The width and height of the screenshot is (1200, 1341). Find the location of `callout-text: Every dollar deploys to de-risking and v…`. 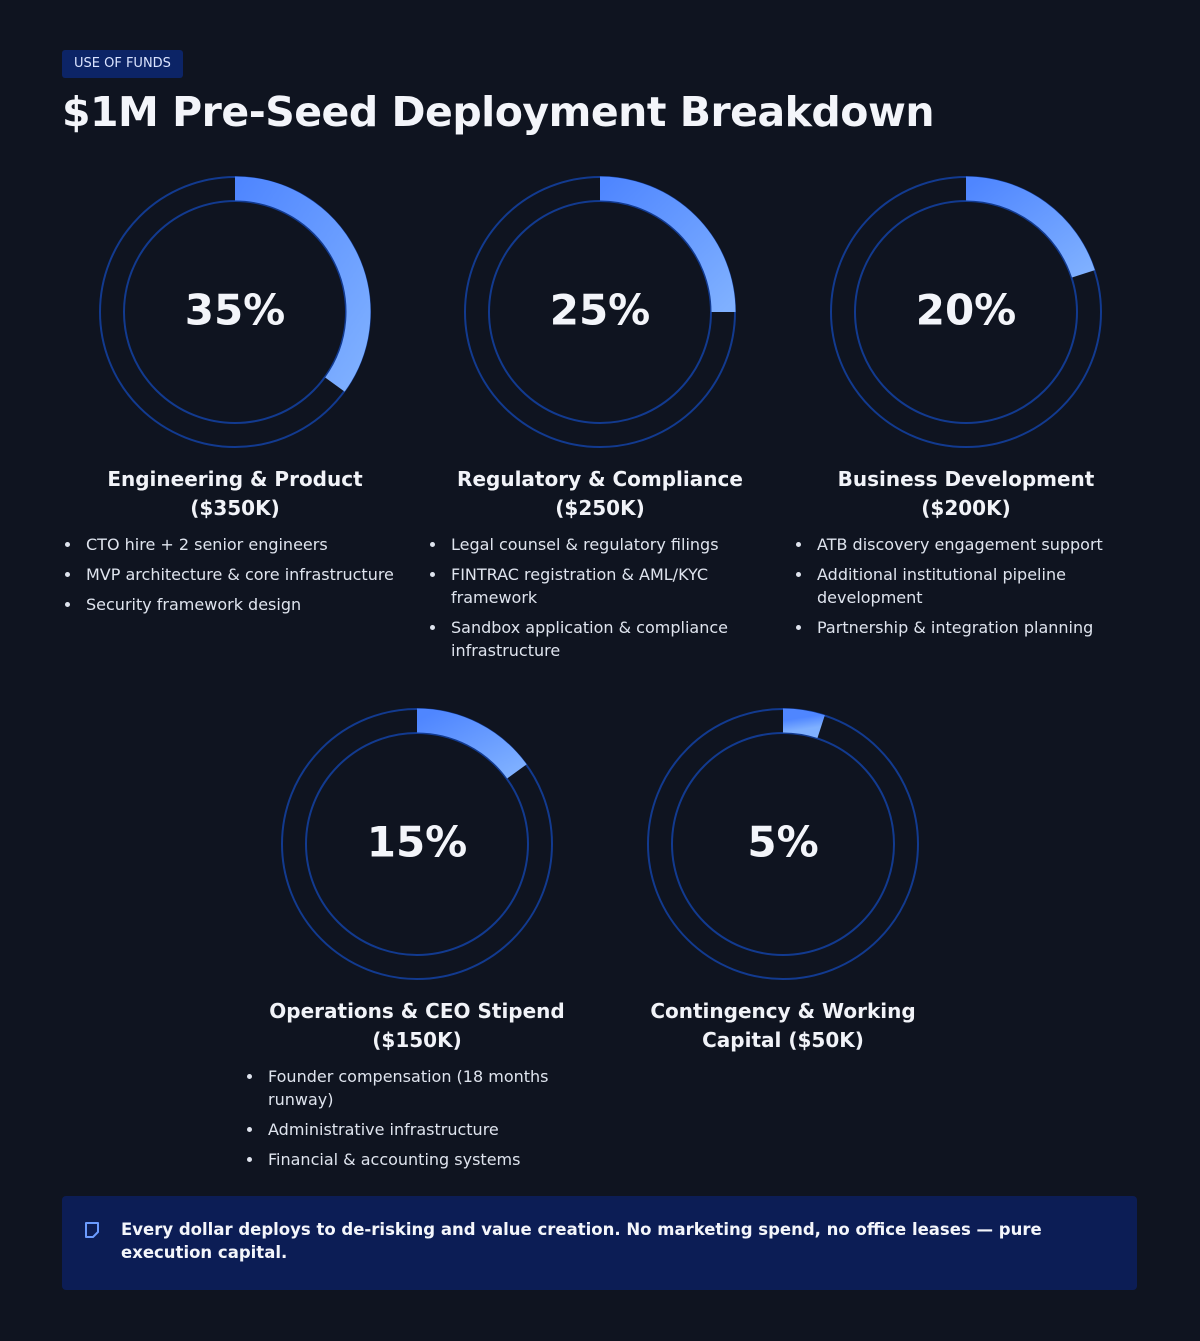

callout-text: Every dollar deploys to de-risking and v… is located at coordinates (581, 1241).